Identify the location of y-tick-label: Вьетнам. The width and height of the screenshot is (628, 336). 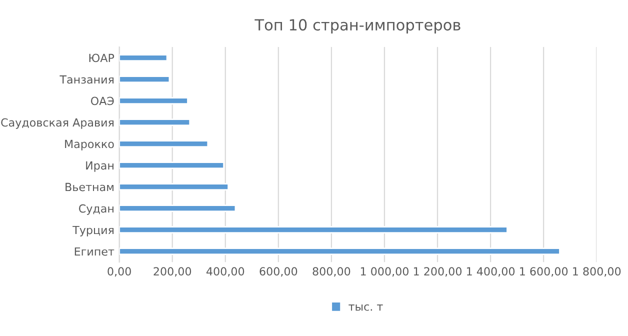
(90, 187).